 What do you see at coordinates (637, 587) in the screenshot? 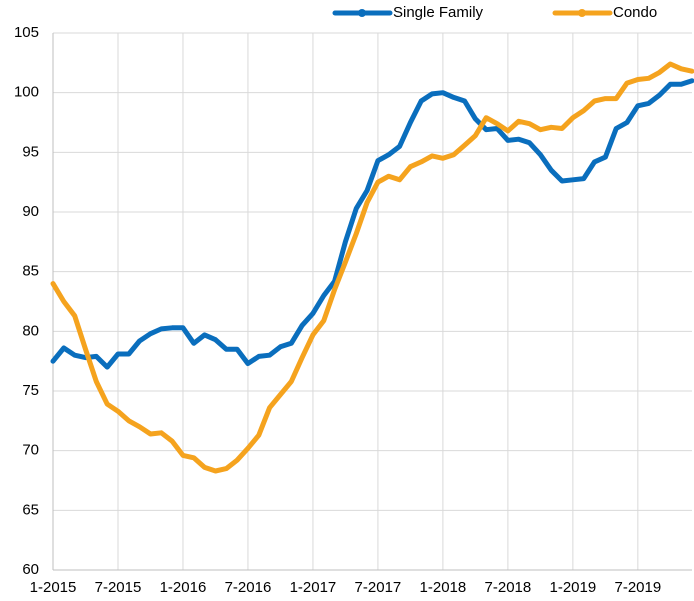
I see `x-tick-label: 7-2019` at bounding box center [637, 587].